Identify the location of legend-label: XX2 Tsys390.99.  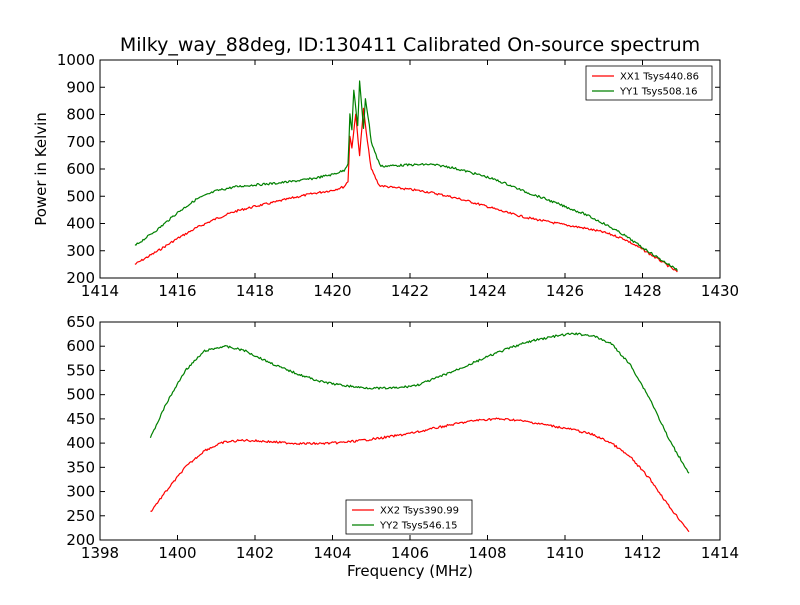
(419, 511).